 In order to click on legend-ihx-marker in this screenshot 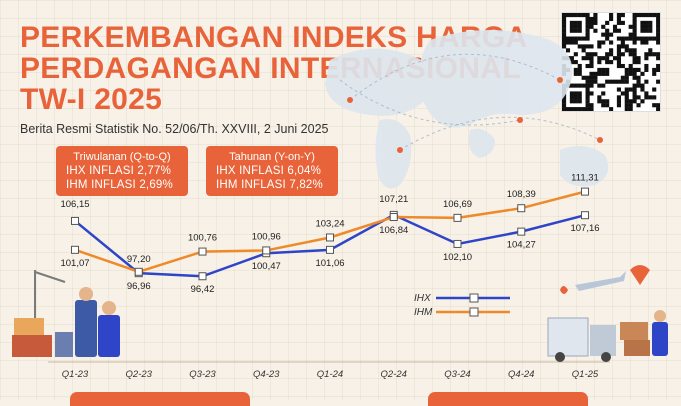, I will do `click(474, 298)`.